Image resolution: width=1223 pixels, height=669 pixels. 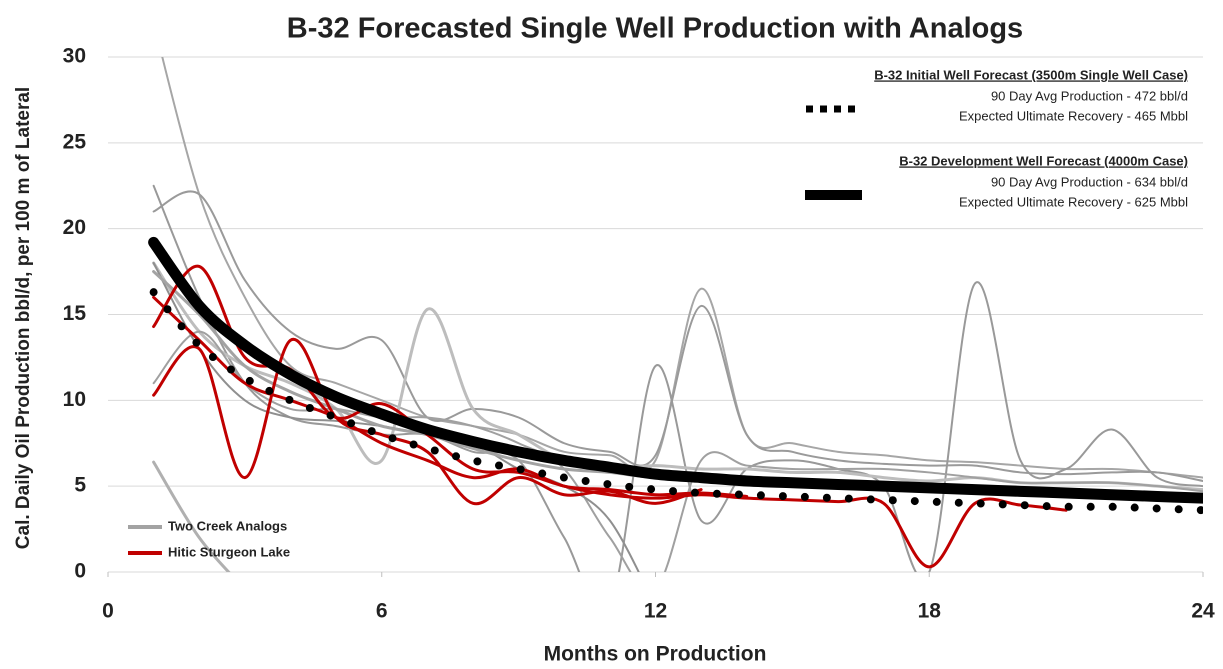 I want to click on x-tick-label: 12, so click(x=655, y=611).